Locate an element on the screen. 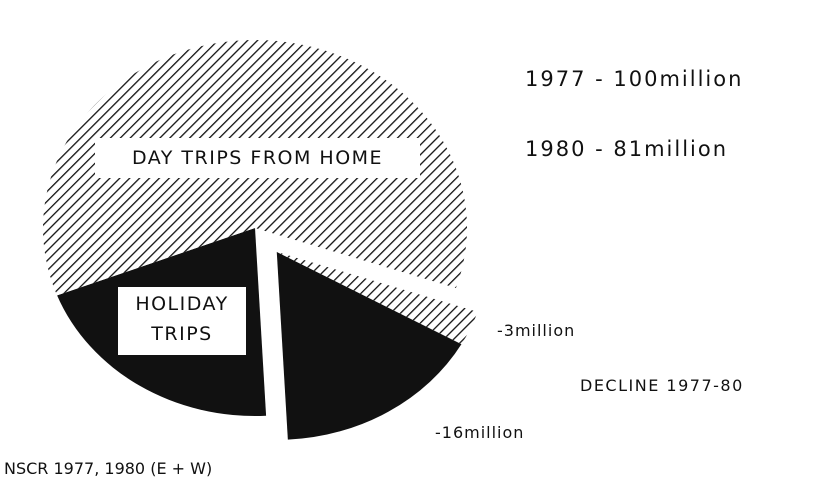 Image resolution: width=818 pixels, height=485 pixels. slice-label: DAY TRIPS FROM HOME is located at coordinates (257, 158).